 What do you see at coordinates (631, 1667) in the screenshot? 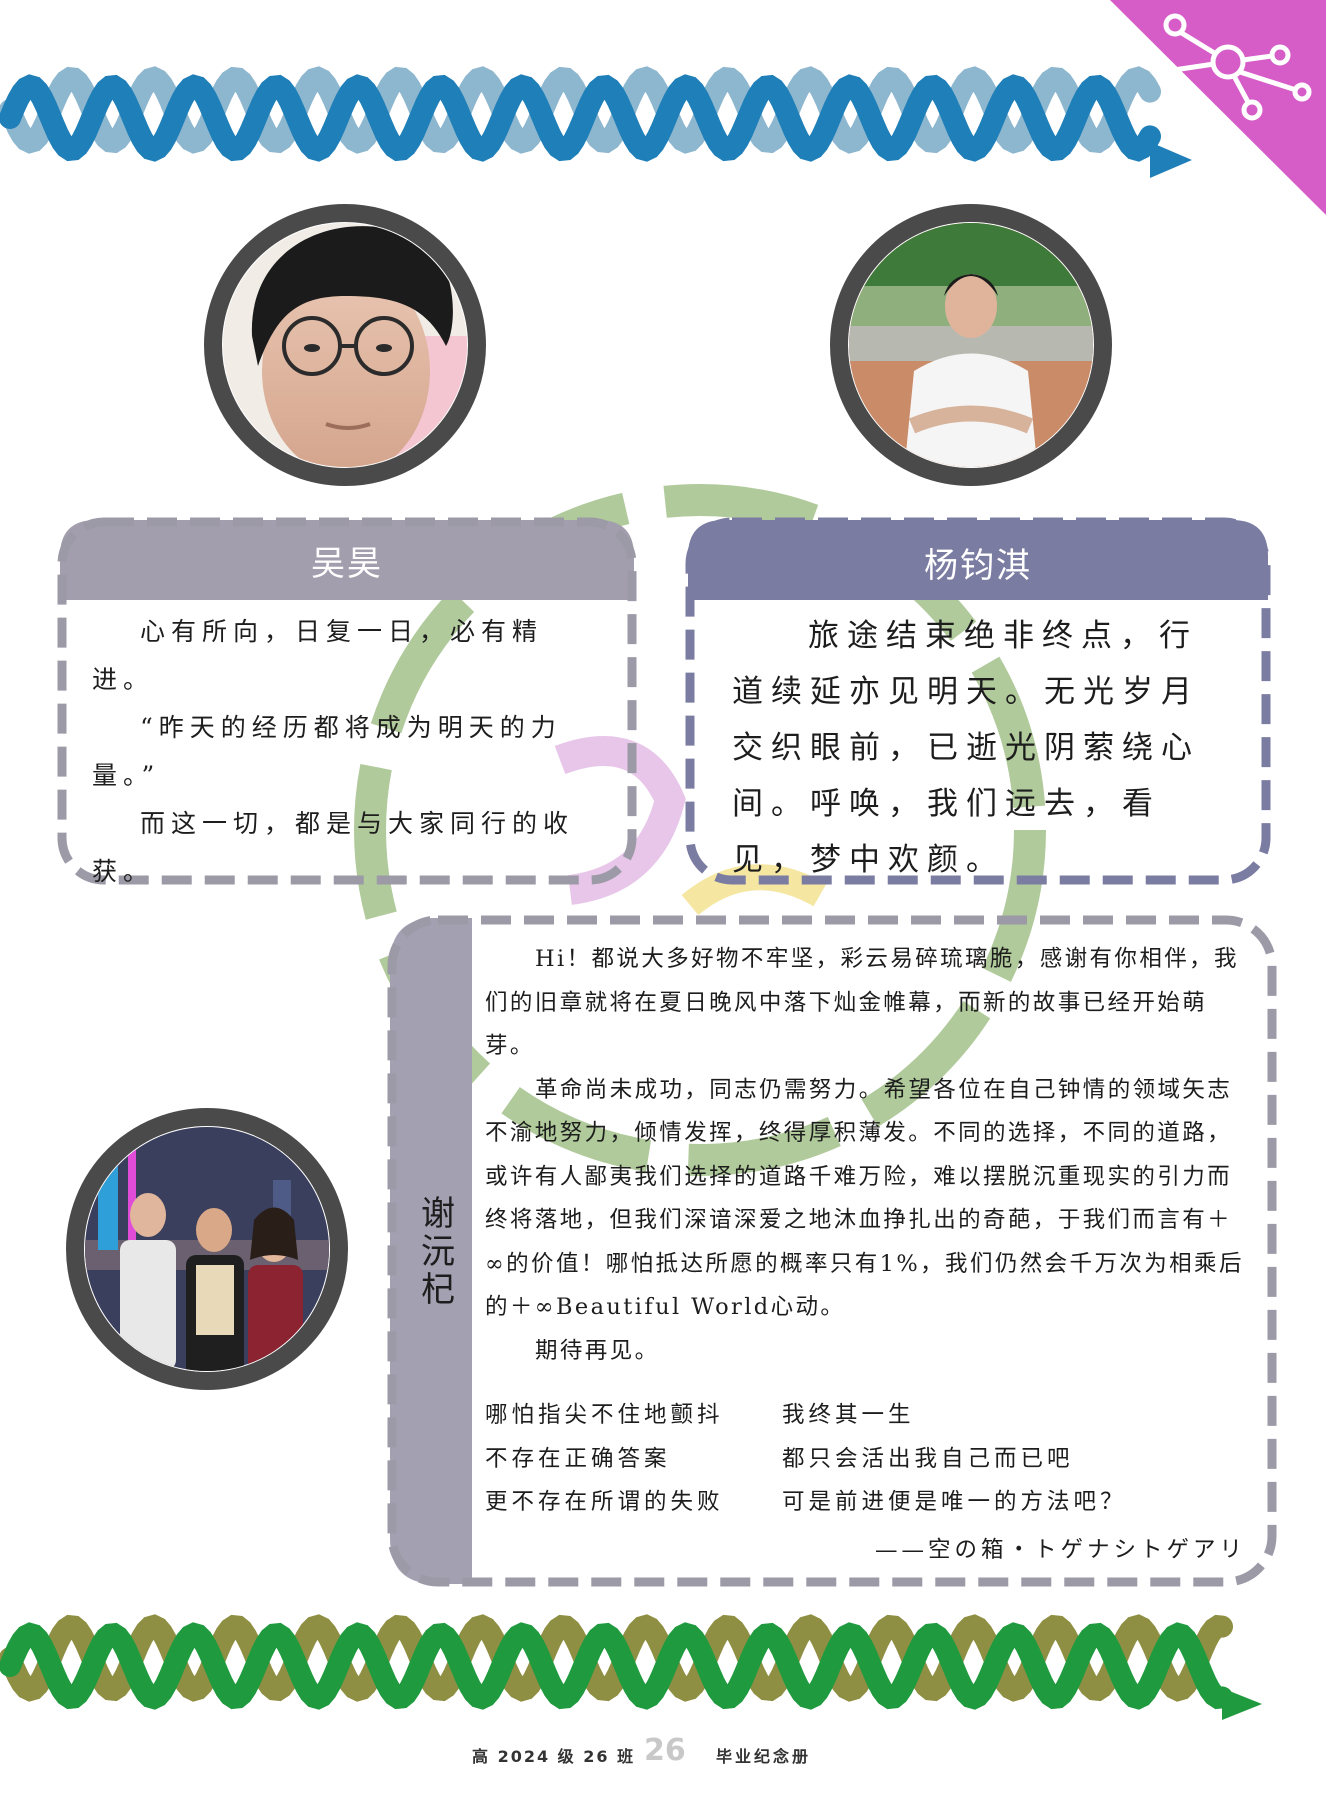
I see `bottom-helix-decoration` at bounding box center [631, 1667].